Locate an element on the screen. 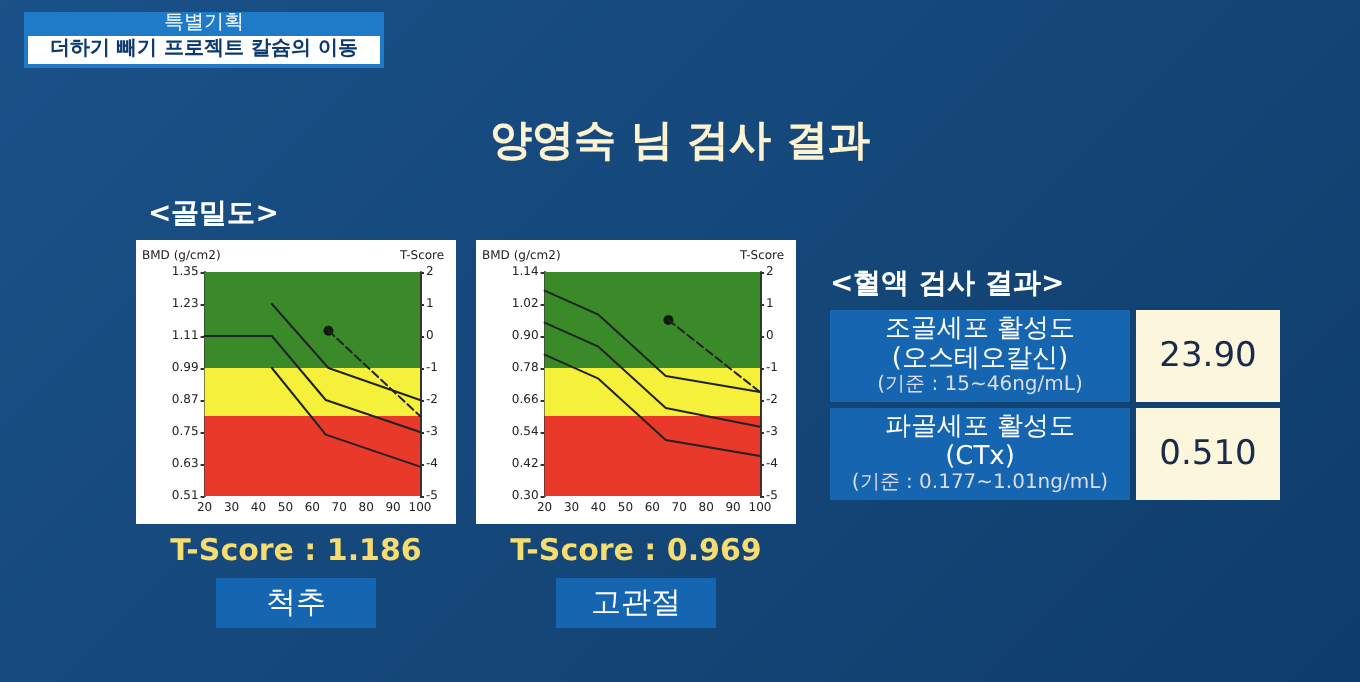 This screenshot has height=682, width=1360. text: <혈액 검사 결과> is located at coordinates (948, 284).